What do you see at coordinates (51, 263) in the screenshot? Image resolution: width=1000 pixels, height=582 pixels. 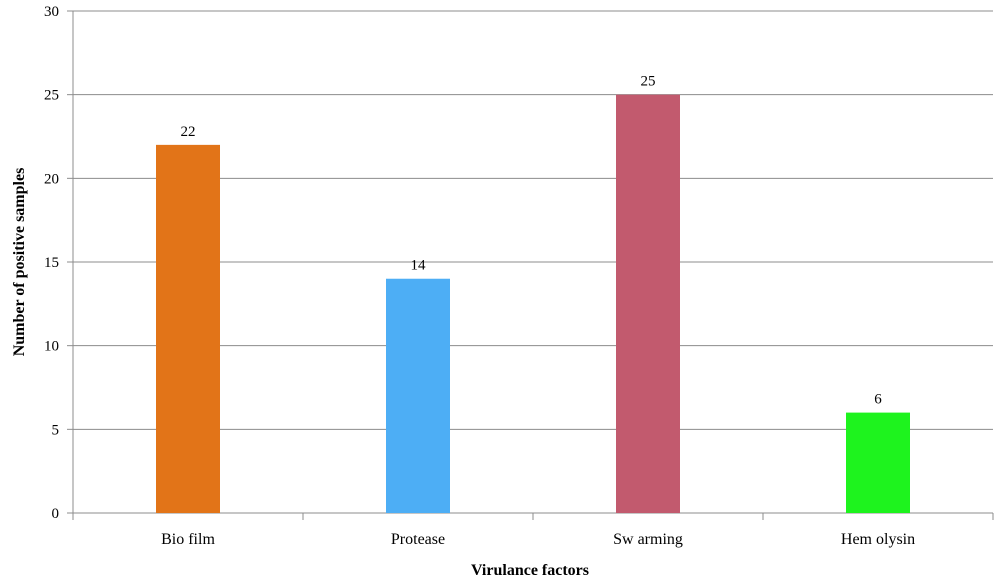 I see `y-tick-label: 15` at bounding box center [51, 263].